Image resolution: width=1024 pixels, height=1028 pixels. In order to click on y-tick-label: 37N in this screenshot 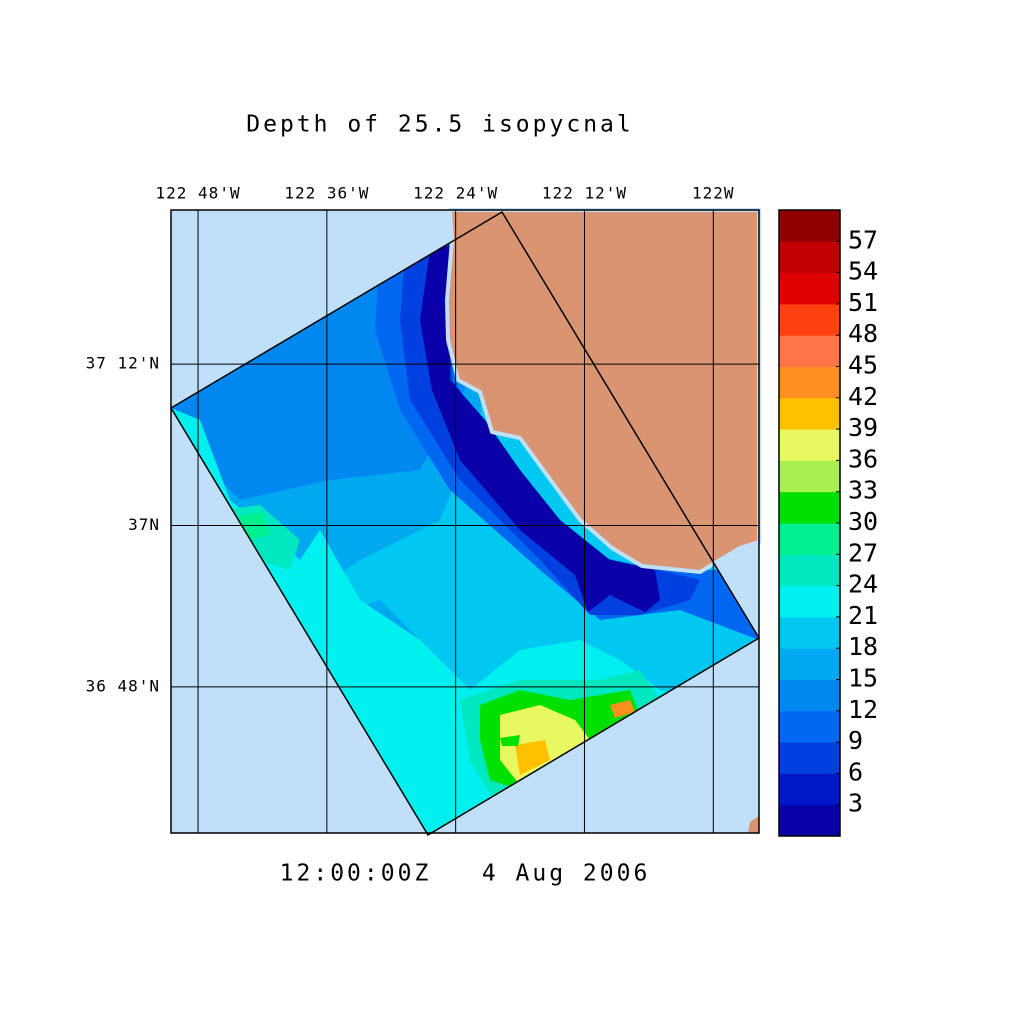, I will do `click(144, 524)`.